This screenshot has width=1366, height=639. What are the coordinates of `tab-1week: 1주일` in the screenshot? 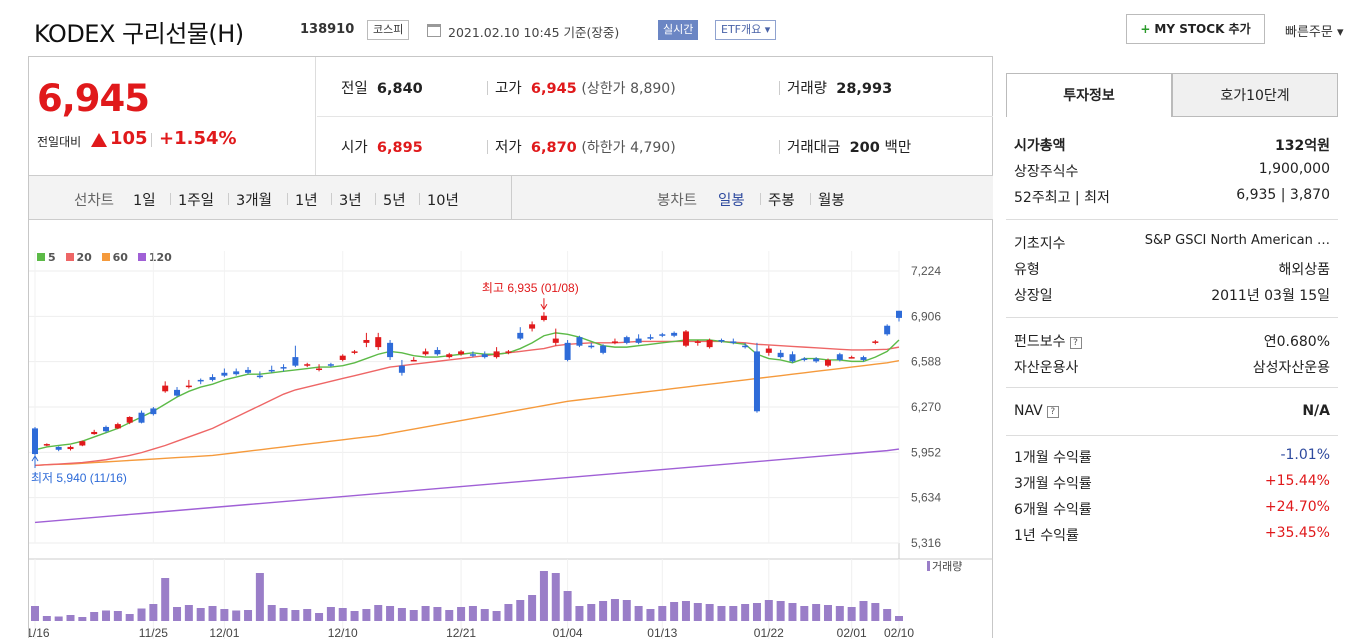 It's located at (196, 201).